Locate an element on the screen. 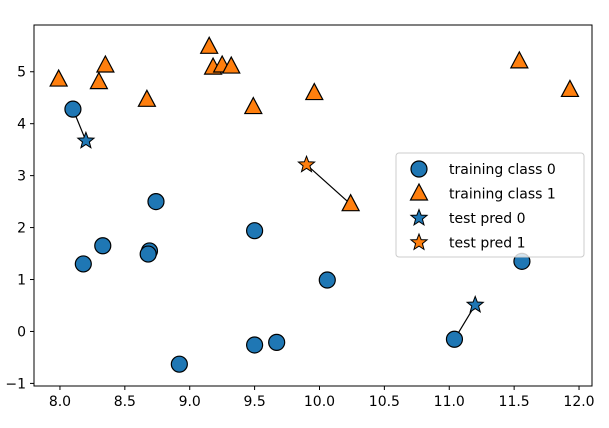 The width and height of the screenshot is (609, 428). x-axis: 8.0 8.5 9.0 9.5 10.0 10.5 11.0 11.5 12.0 is located at coordinates (322, 398).